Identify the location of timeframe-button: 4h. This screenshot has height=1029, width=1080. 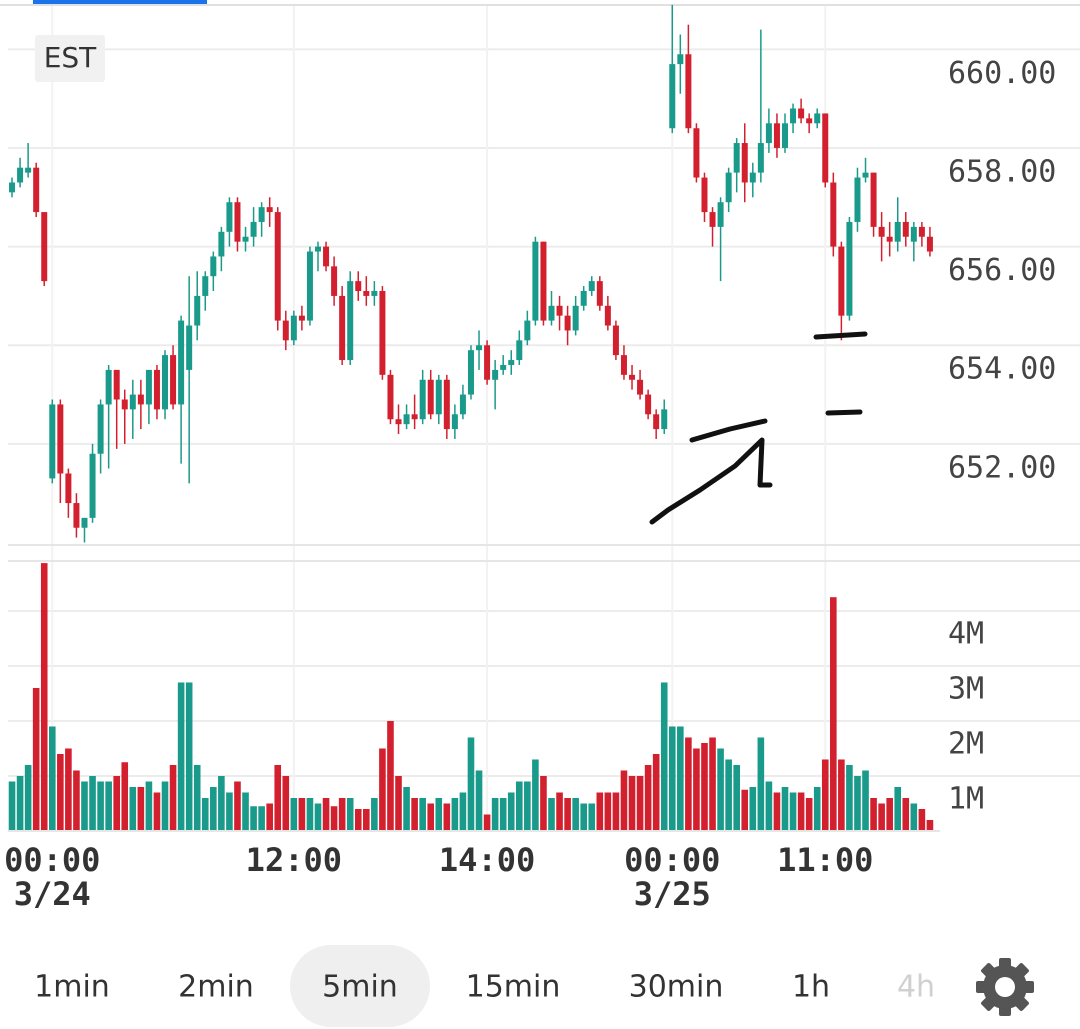
(916, 987).